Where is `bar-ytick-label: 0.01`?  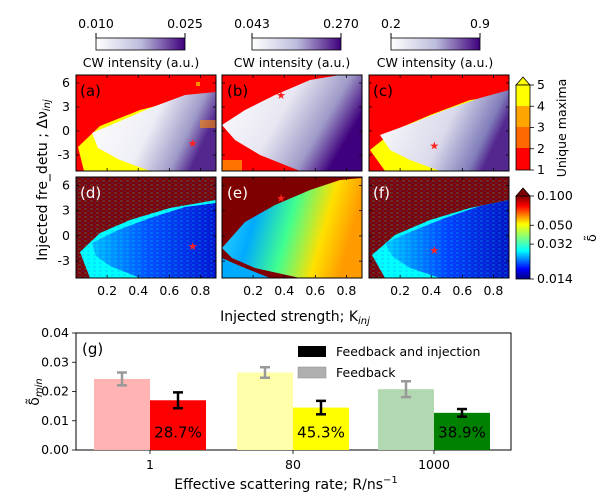
bar-ytick-label: 0.01 is located at coordinates (55, 420).